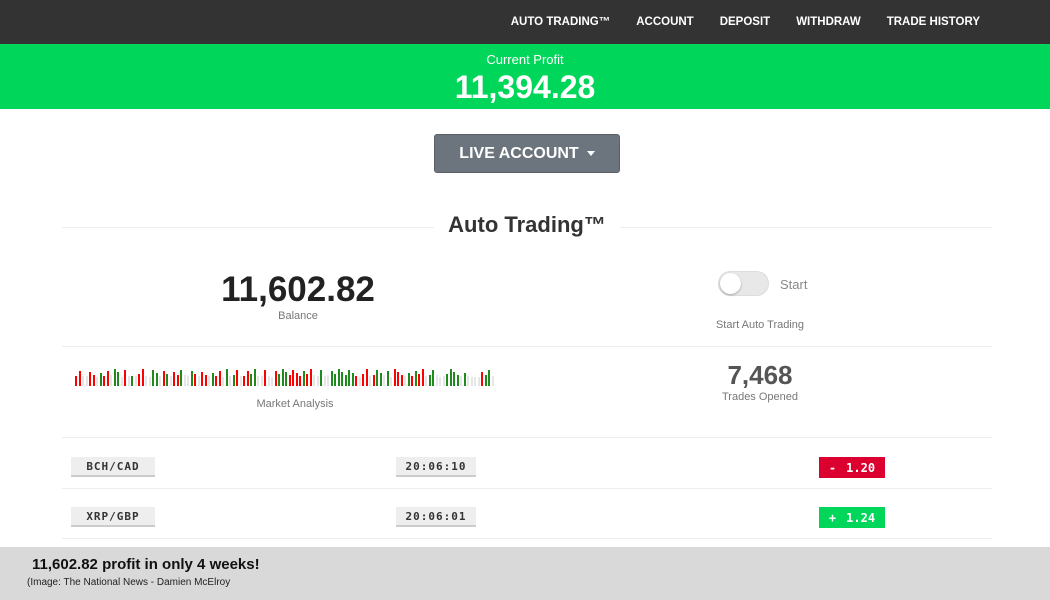 The width and height of the screenshot is (1050, 600). What do you see at coordinates (519, 153) in the screenshot?
I see `account-label: LIVE ACCOUNT` at bounding box center [519, 153].